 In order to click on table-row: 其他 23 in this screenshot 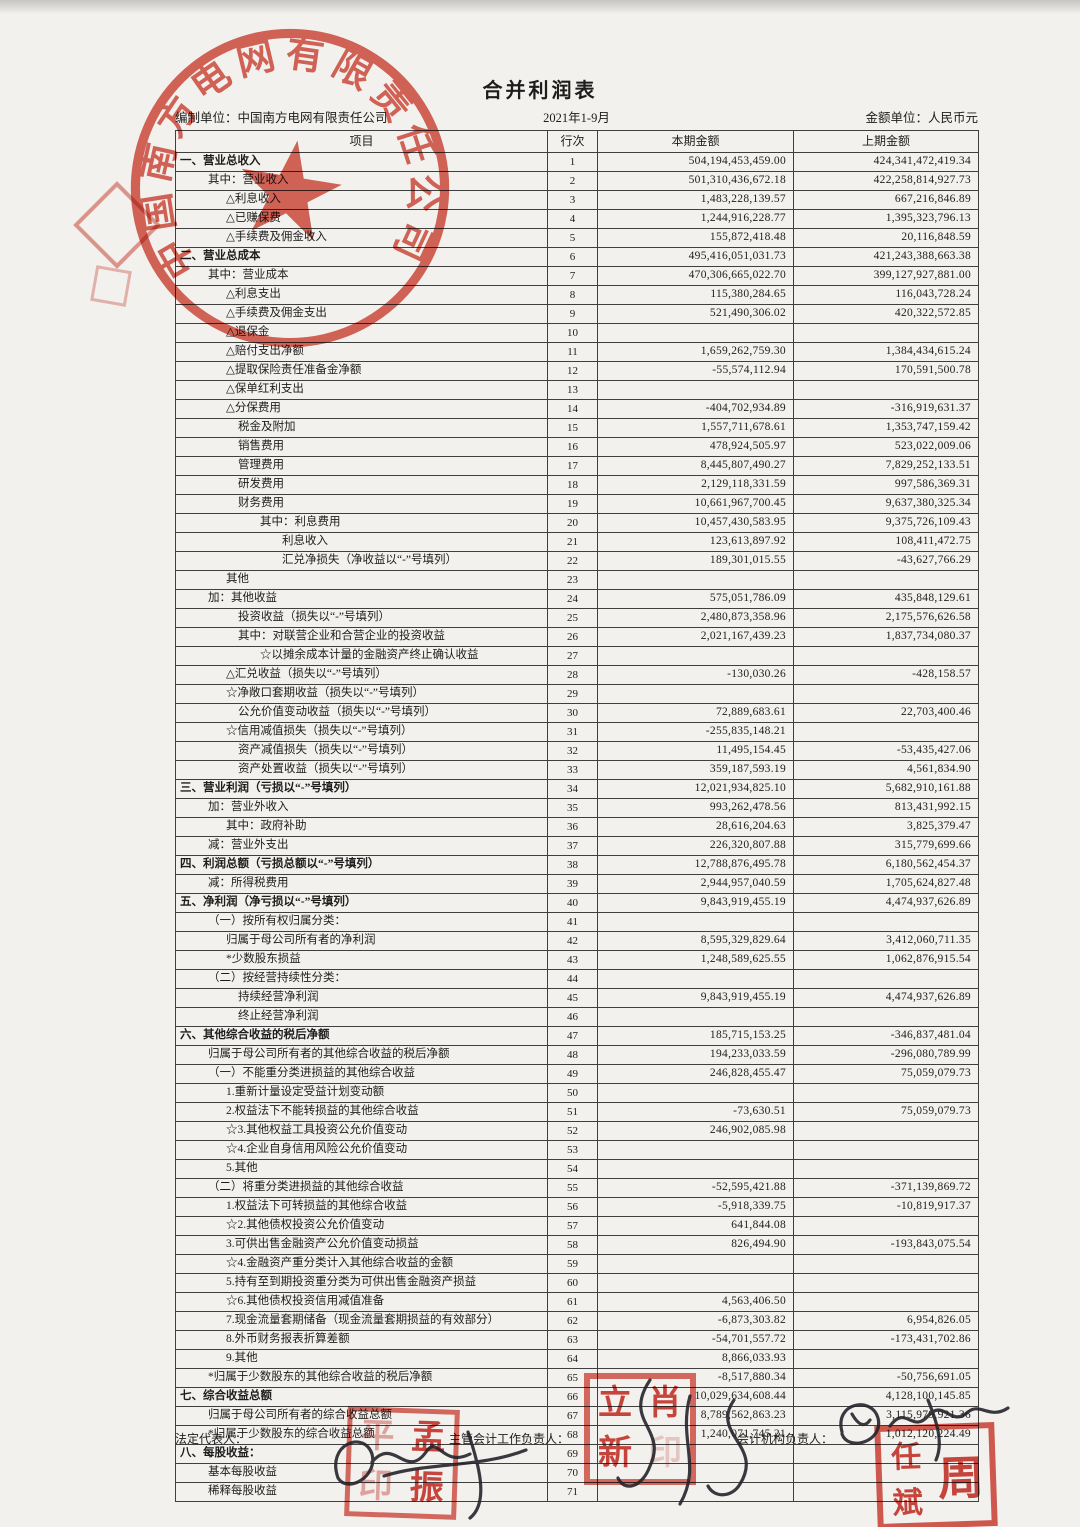, I will do `click(577, 580)`.